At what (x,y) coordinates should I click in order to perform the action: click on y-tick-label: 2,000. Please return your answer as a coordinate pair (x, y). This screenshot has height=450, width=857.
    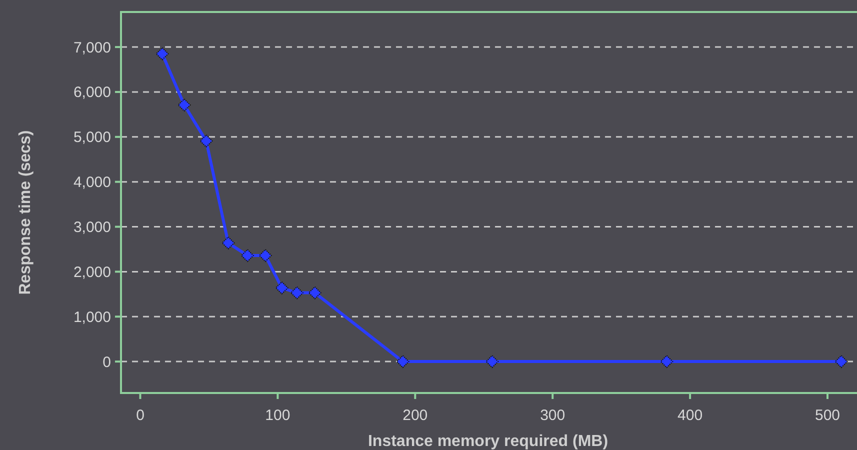
    Looking at the image, I should click on (92, 272).